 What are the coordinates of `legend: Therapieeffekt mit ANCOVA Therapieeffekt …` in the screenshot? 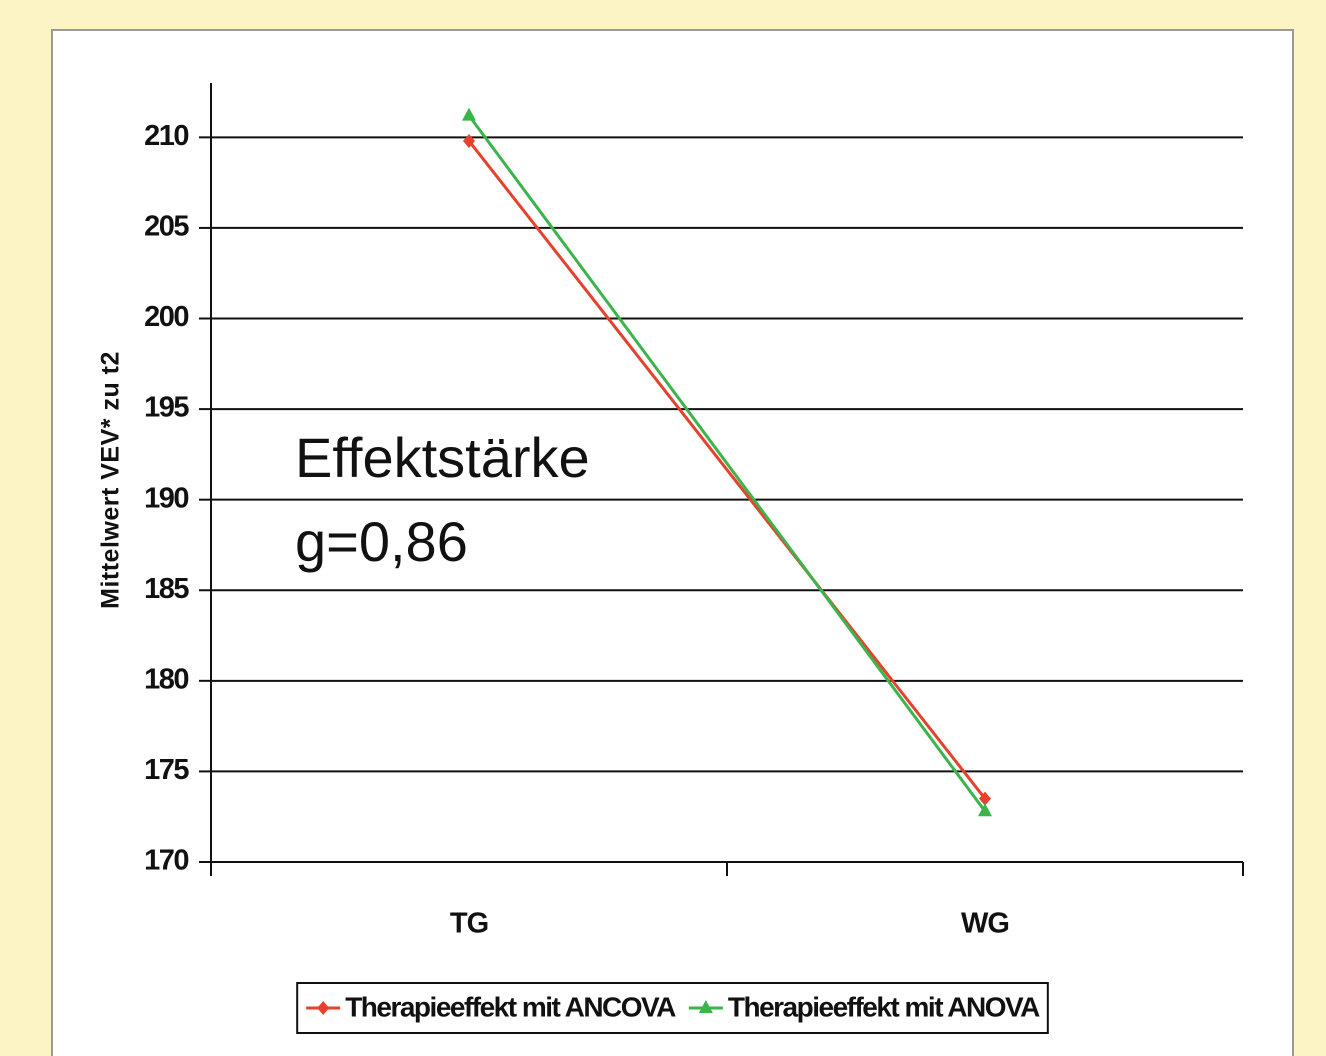 It's located at (672, 1008).